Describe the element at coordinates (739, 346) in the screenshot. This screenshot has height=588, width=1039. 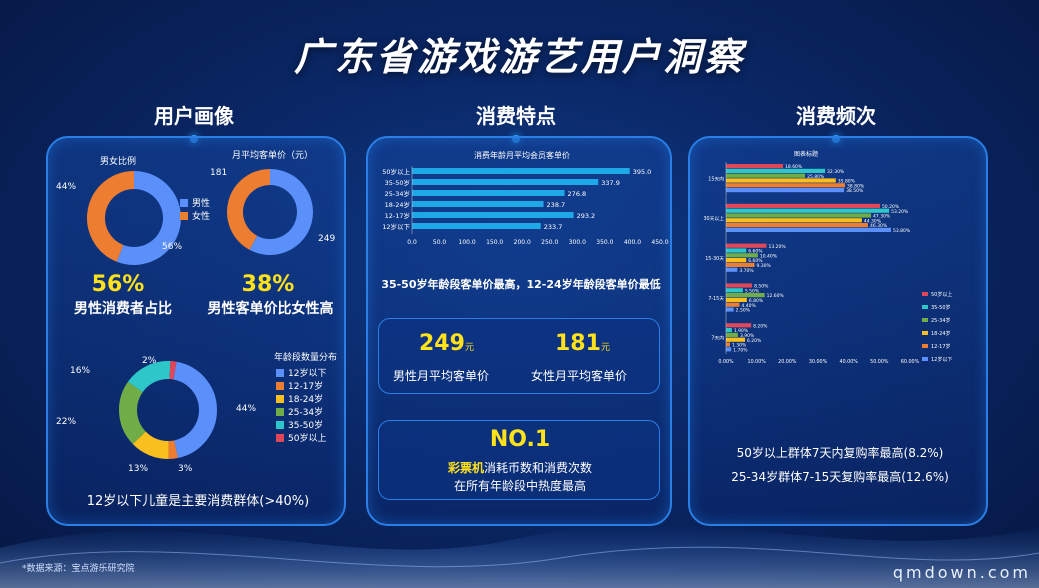
I see `freq-bar-label: 1.30%` at that location.